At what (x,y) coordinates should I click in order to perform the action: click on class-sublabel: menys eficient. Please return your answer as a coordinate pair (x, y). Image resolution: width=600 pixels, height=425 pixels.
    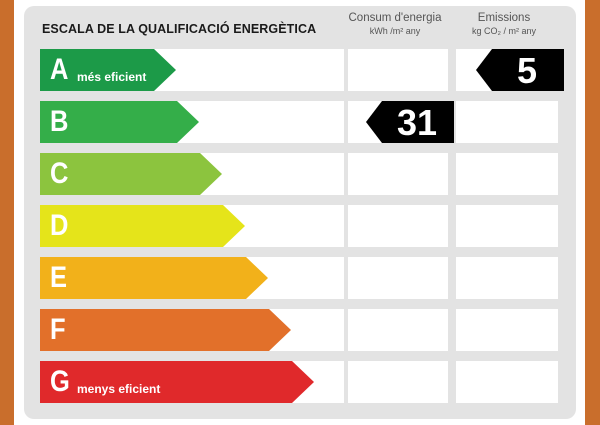
    Looking at the image, I should click on (119, 389).